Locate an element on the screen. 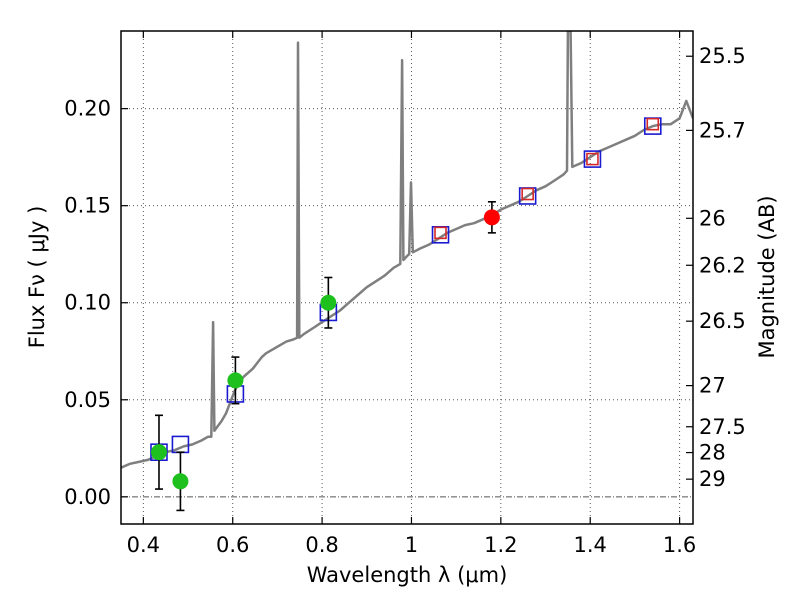  blue-square-marker is located at coordinates (592, 159).